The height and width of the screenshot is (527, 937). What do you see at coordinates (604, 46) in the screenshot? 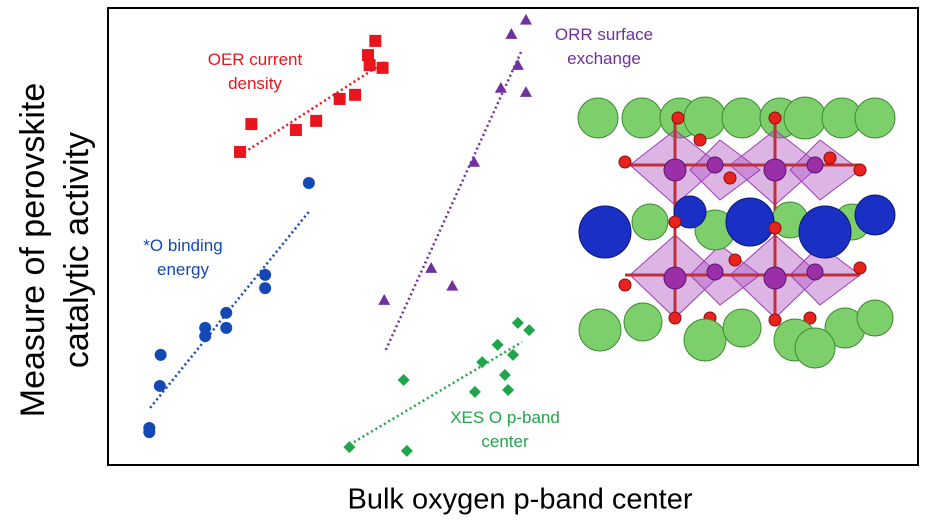
I see `series-label: ORR surface exchange` at bounding box center [604, 46].